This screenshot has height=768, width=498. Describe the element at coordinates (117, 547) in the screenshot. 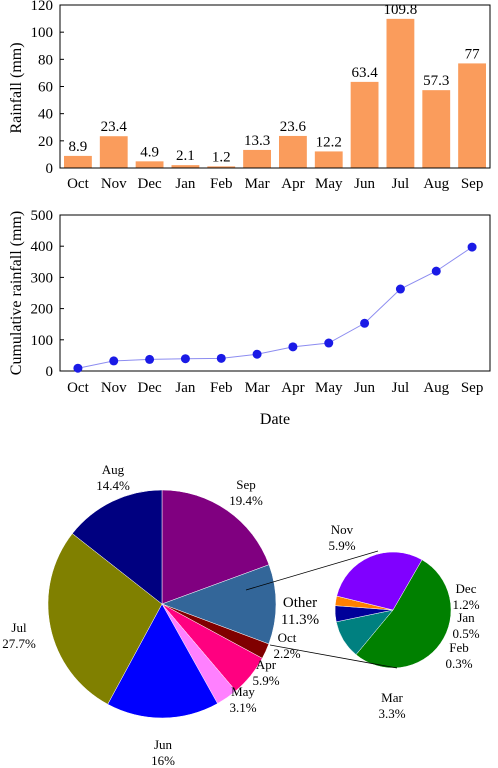

I see `main-pie-slice-aug` at that location.